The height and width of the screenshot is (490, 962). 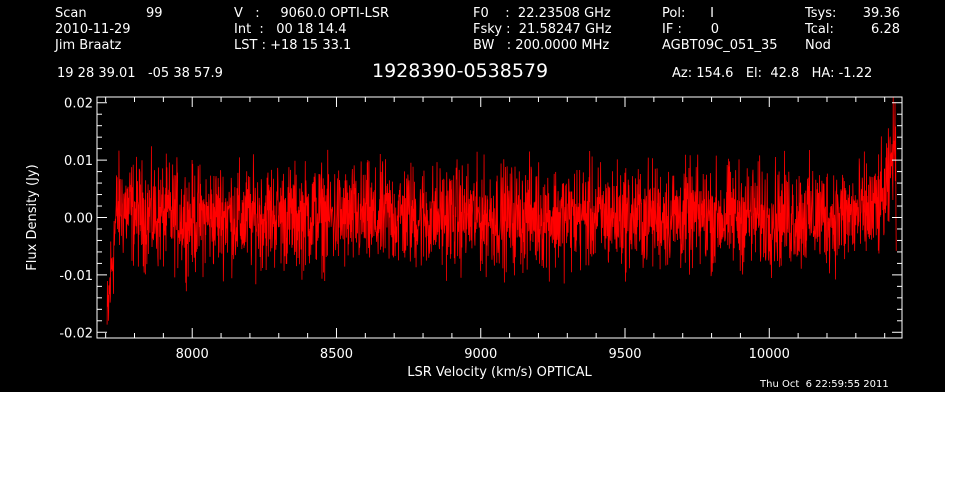 I want to click on x-tick-label: 9500, so click(x=624, y=354).